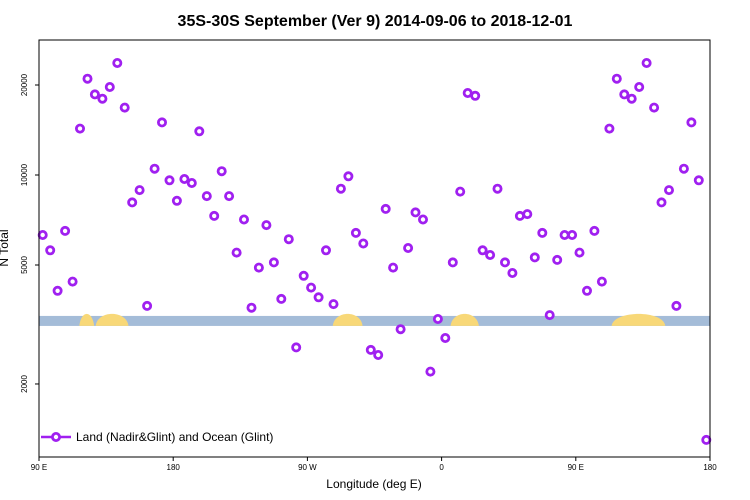 The width and height of the screenshot is (750, 500). I want to click on y-tick-label: 10000, so click(24, 174).